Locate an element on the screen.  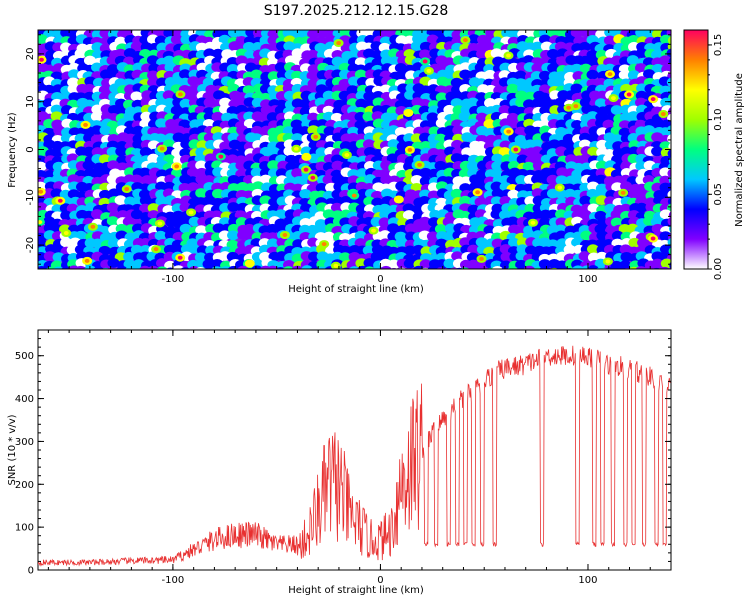
snr-y-tick-label: 500 is located at coordinates (24, 356).